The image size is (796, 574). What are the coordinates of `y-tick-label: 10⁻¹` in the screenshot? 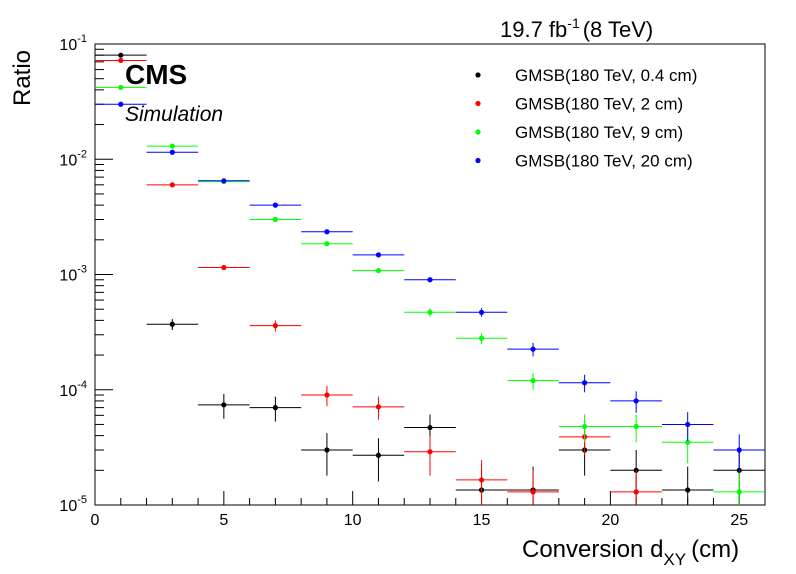 It's located at (73, 43).